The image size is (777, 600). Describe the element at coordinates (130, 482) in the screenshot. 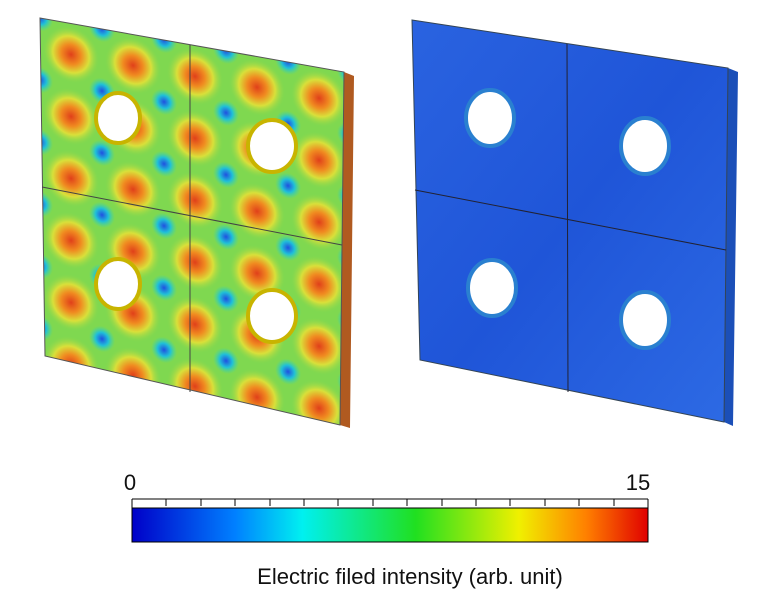

I see `colorbar-min: 0` at that location.